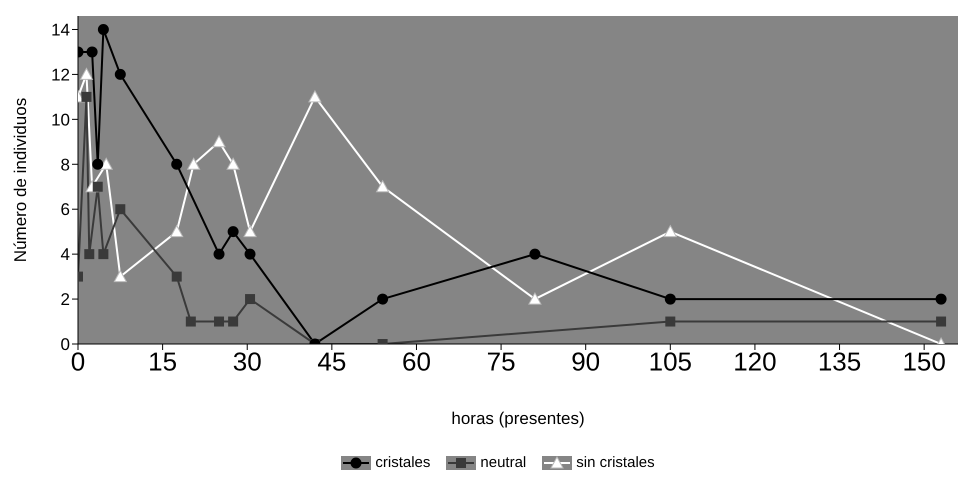 Image resolution: width=980 pixels, height=482 pixels. Describe the element at coordinates (20, 180) in the screenshot. I see `y-axis-title: Número de individuos` at that location.